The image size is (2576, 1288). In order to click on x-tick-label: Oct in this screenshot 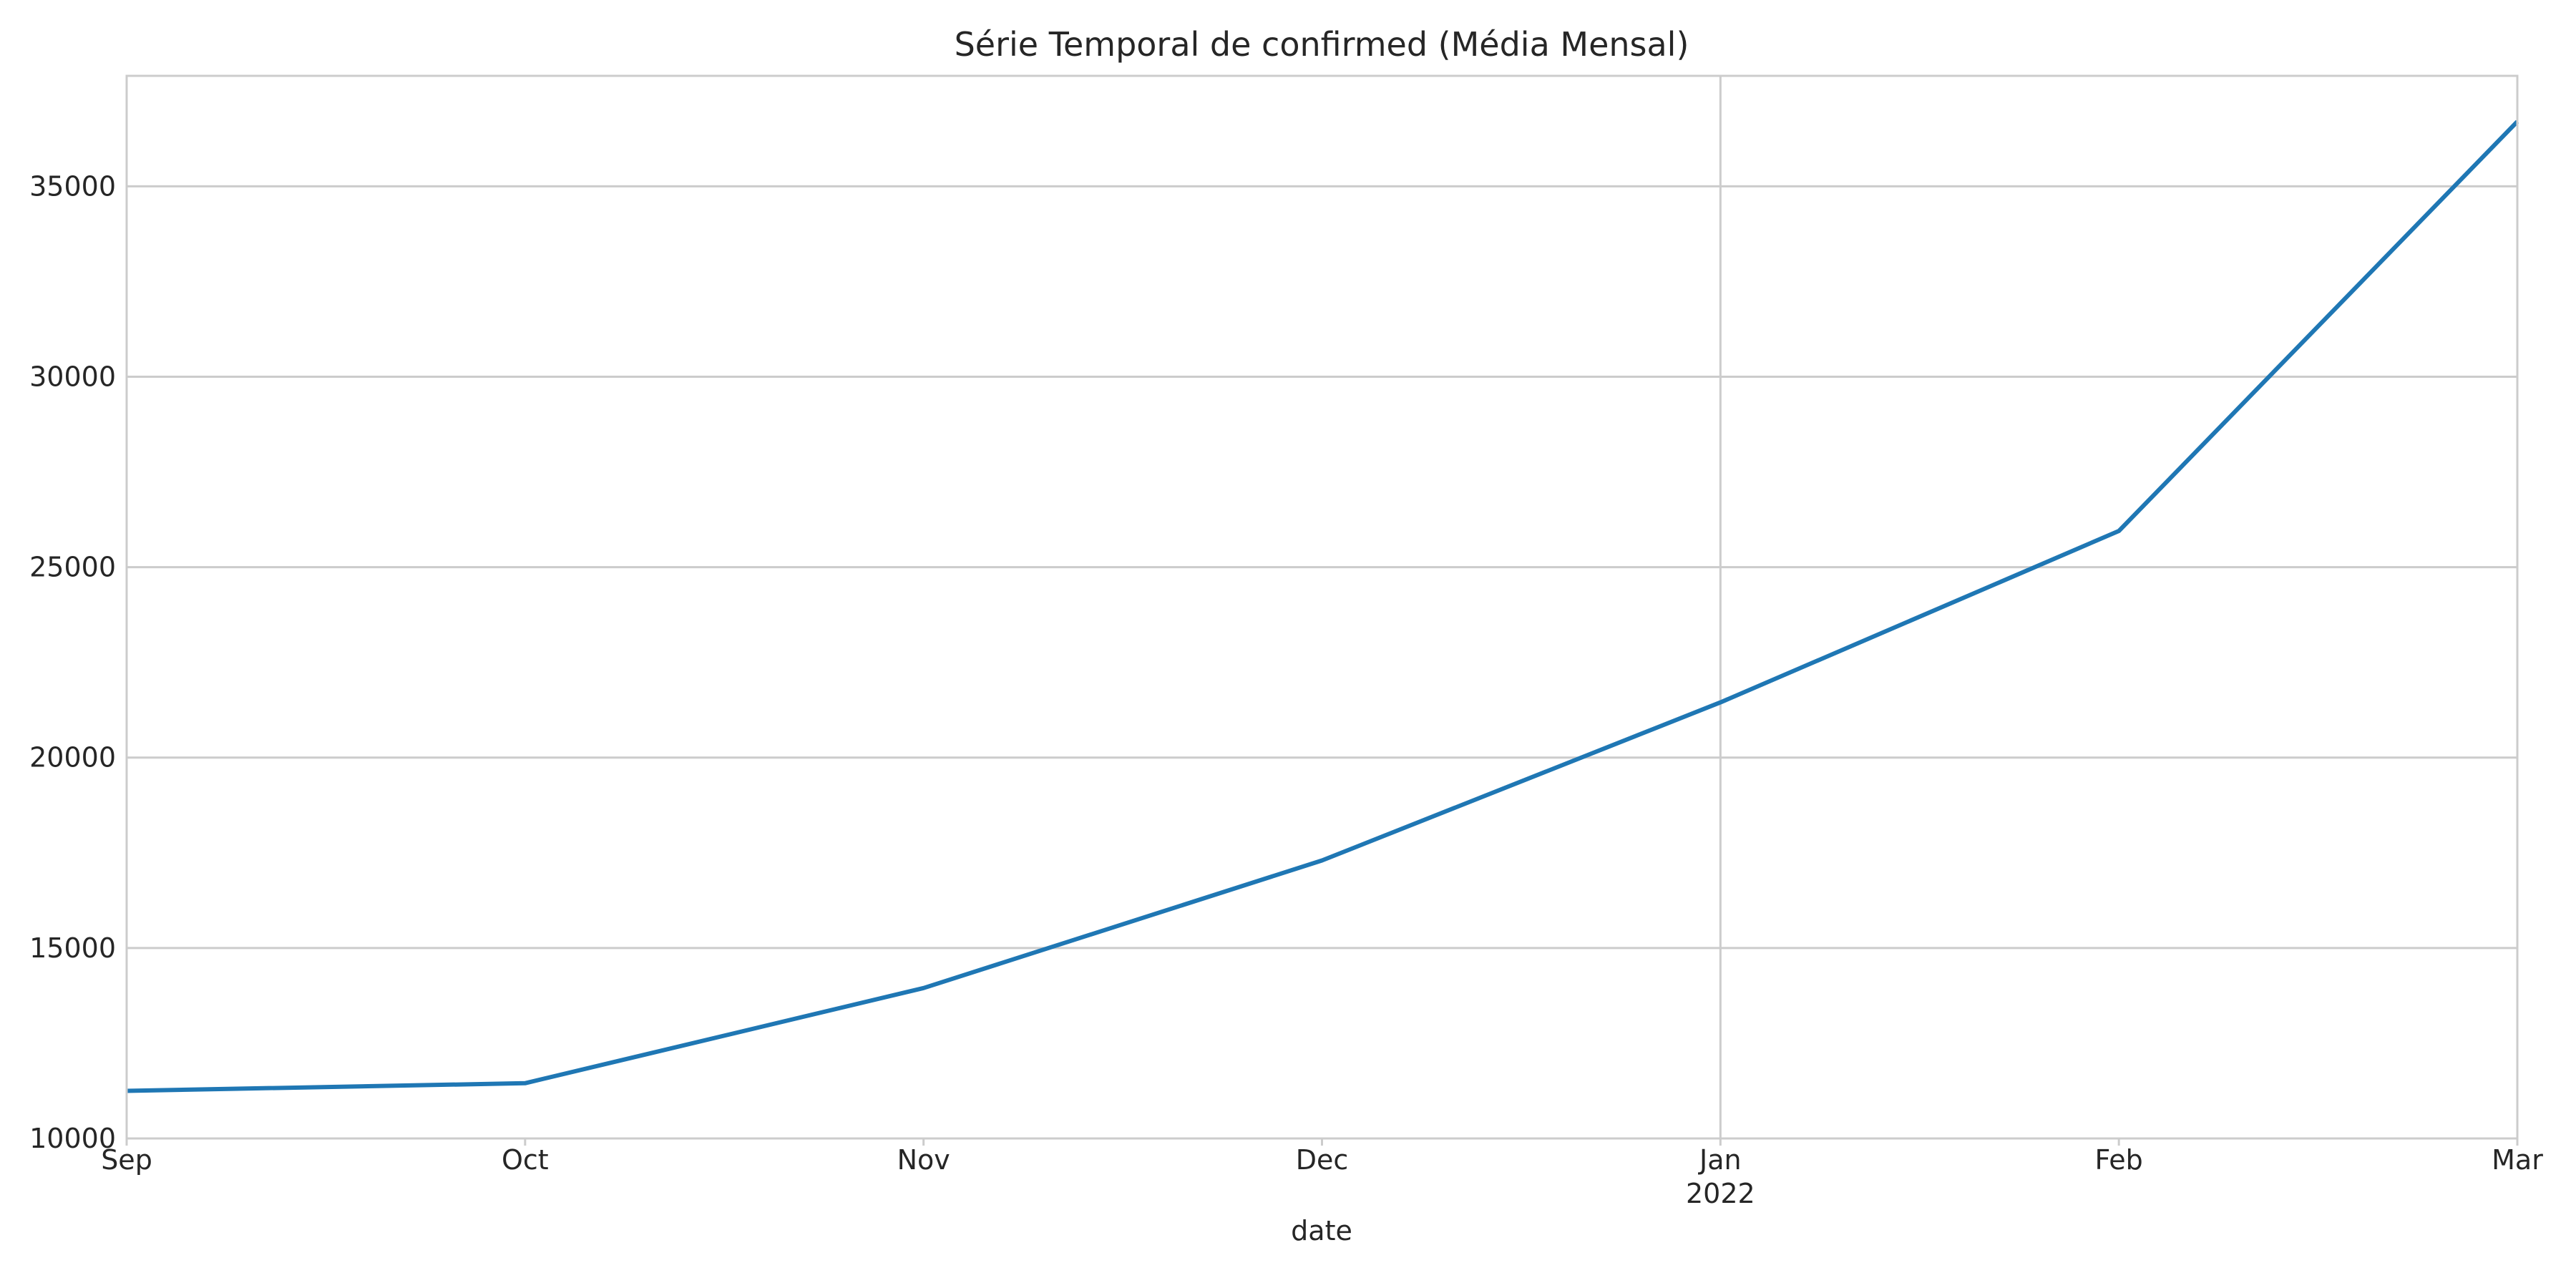, I will do `click(525, 1160)`.